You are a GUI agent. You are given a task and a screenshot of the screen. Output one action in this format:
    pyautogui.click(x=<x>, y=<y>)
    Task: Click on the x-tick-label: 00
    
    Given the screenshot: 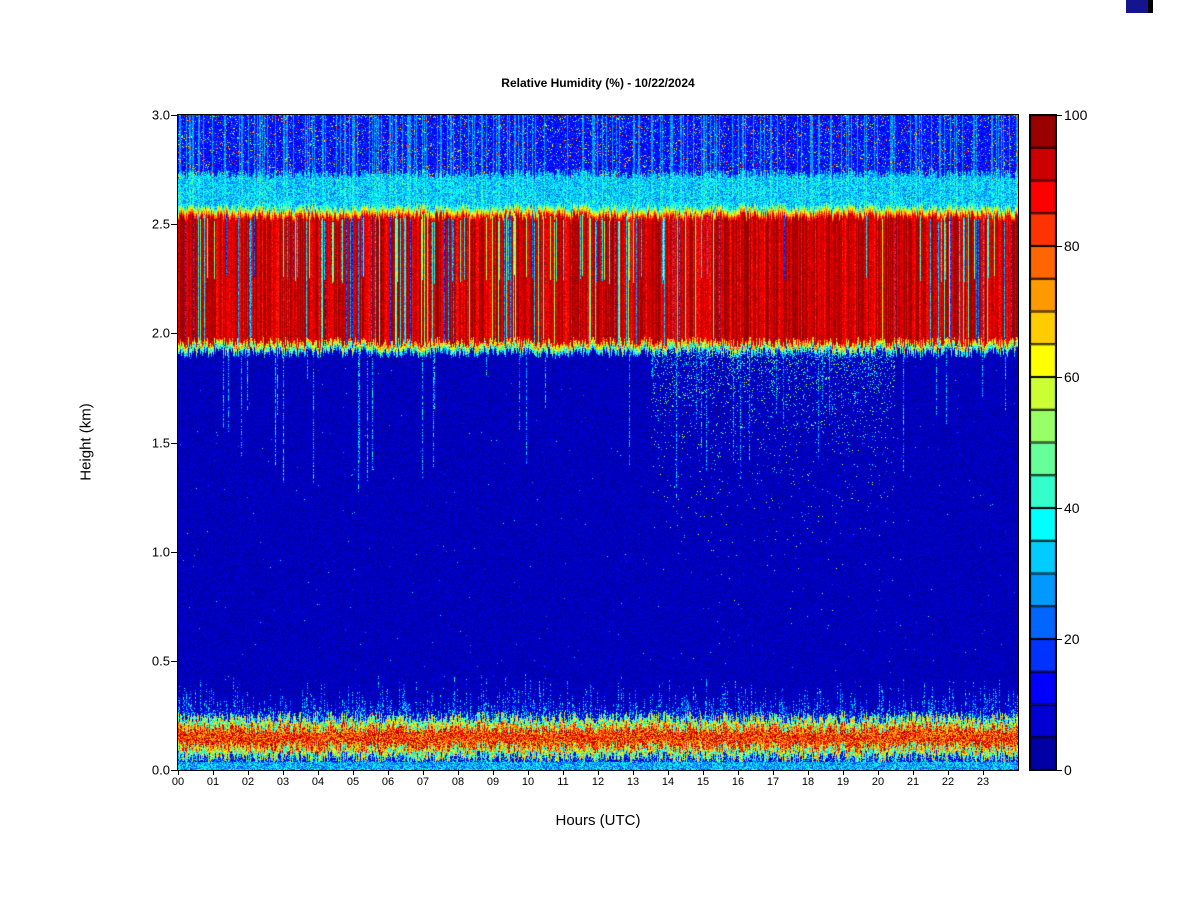 What is the action you would take?
    pyautogui.click(x=178, y=782)
    